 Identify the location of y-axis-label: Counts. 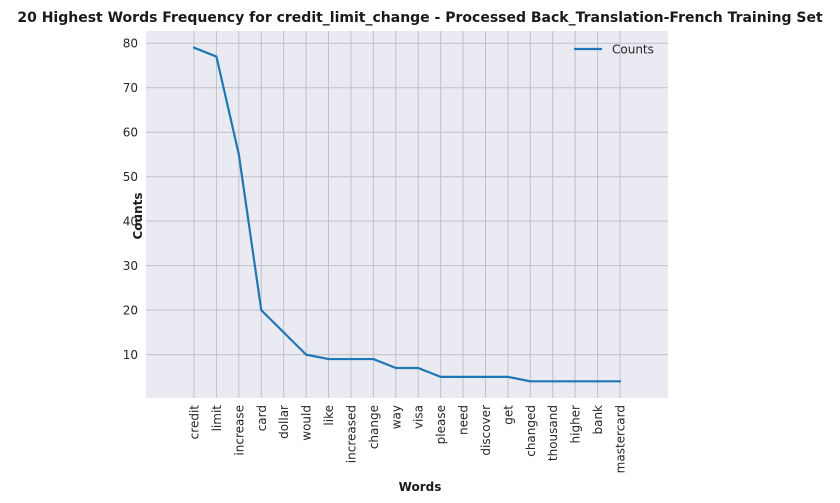
(138, 215).